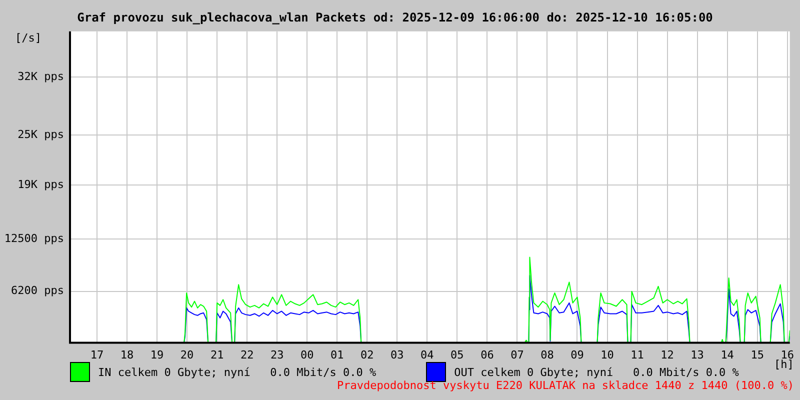 This screenshot has width=800, height=400. I want to click on x-tick-label: 19, so click(157, 355).